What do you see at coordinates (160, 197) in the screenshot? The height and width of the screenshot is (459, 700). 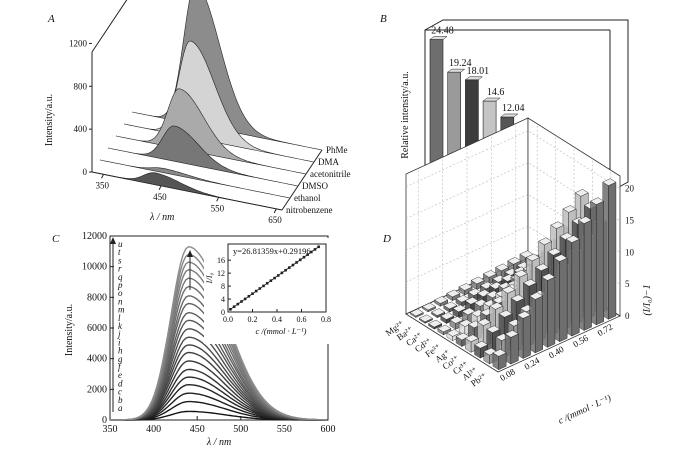 I see `panel-a-x-tick-label: 450` at bounding box center [160, 197].